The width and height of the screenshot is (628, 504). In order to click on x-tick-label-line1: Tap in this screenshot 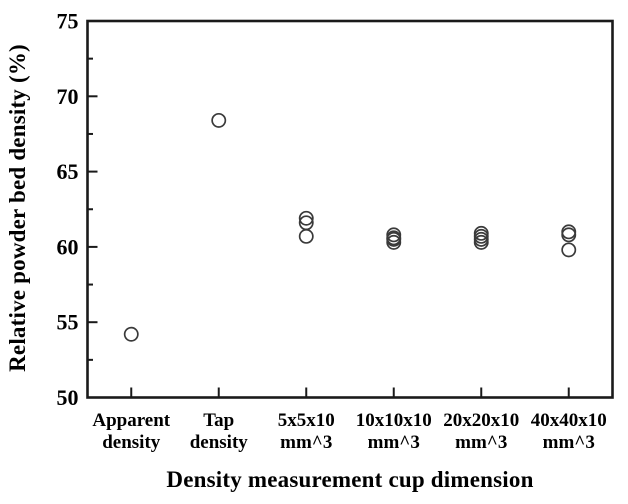, I will do `click(218, 420)`.